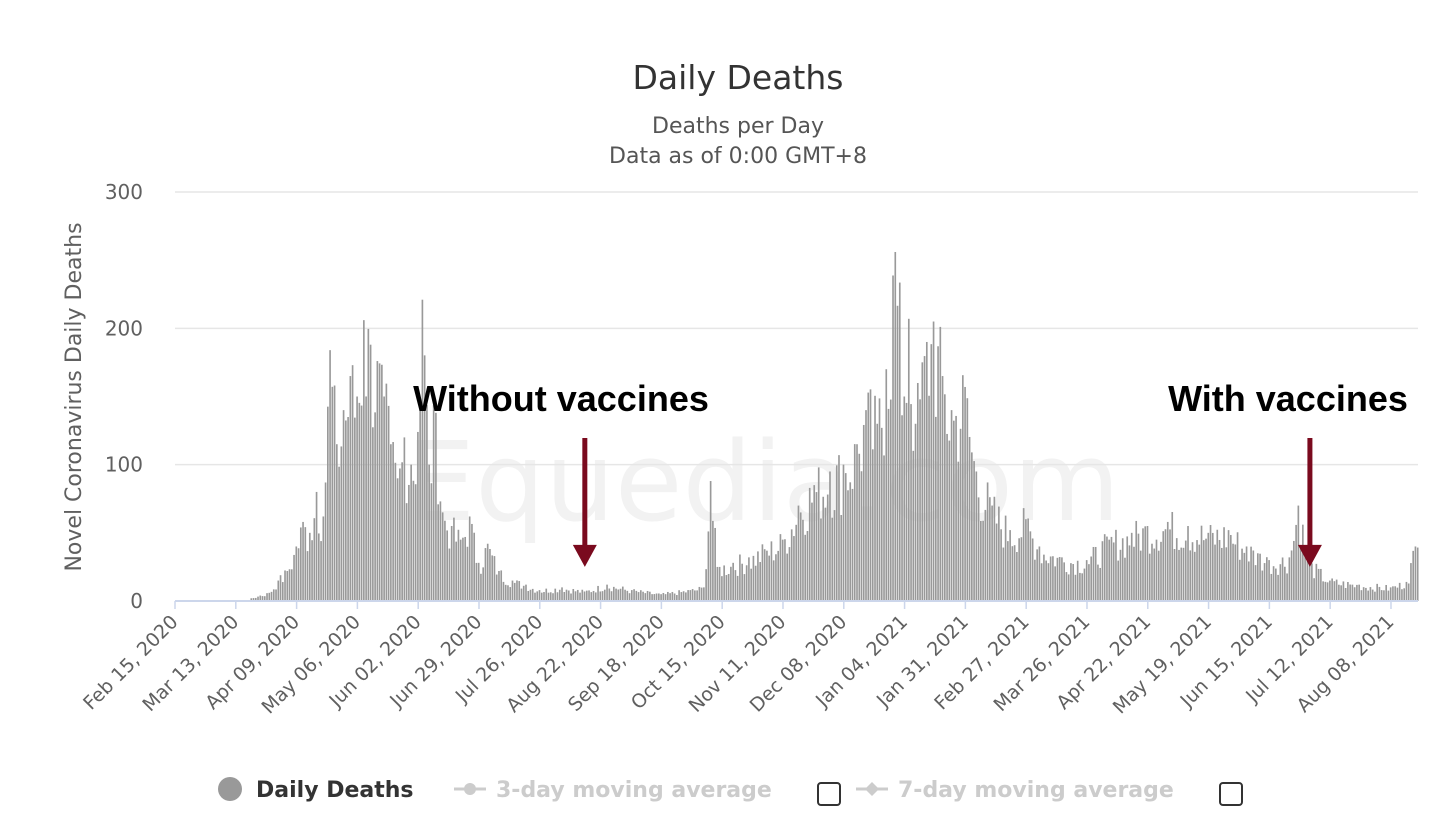  What do you see at coordinates (230, 789) in the screenshot?
I see `legend-marker-daily-deaths` at bounding box center [230, 789].